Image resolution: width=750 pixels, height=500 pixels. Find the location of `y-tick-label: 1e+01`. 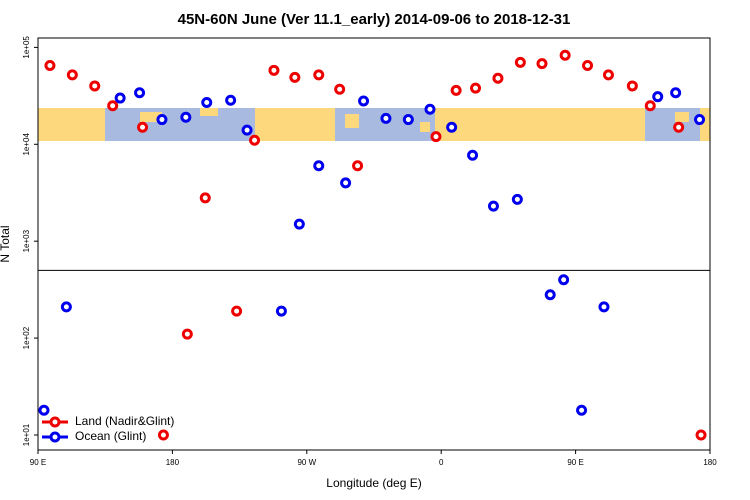

y-tick-label: 1e+01 is located at coordinates (26, 434).